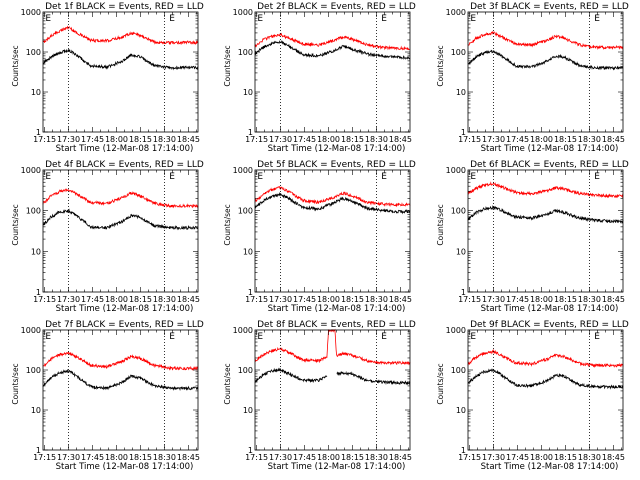 The width and height of the screenshot is (640, 480). Describe the element at coordinates (549, 165) in the screenshot. I see `panel-title: Det 6f BLACK = Events, RED = LLD` at that location.